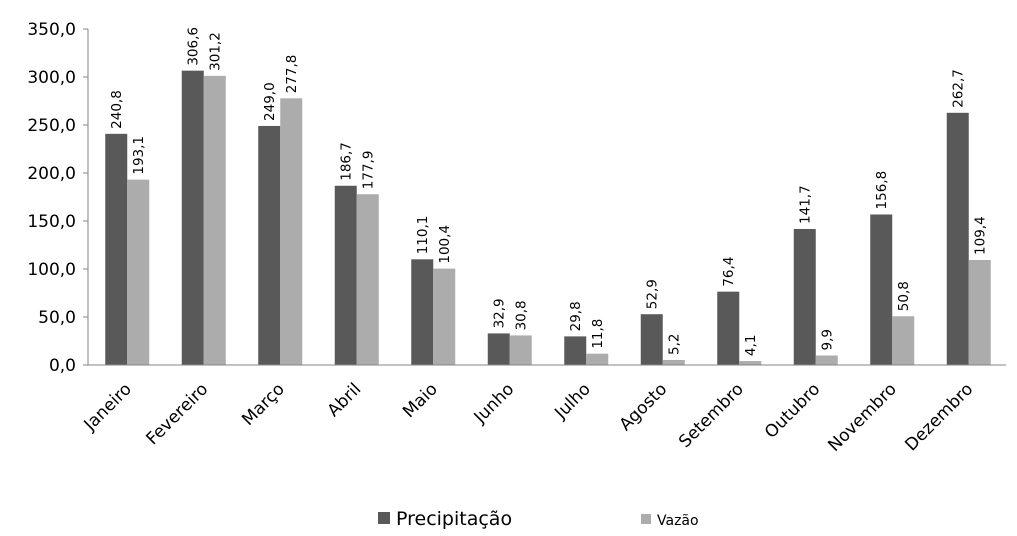 Image resolution: width=1017 pixels, height=536 pixels. I want to click on legend: Precipitação Vazão, so click(538, 519).